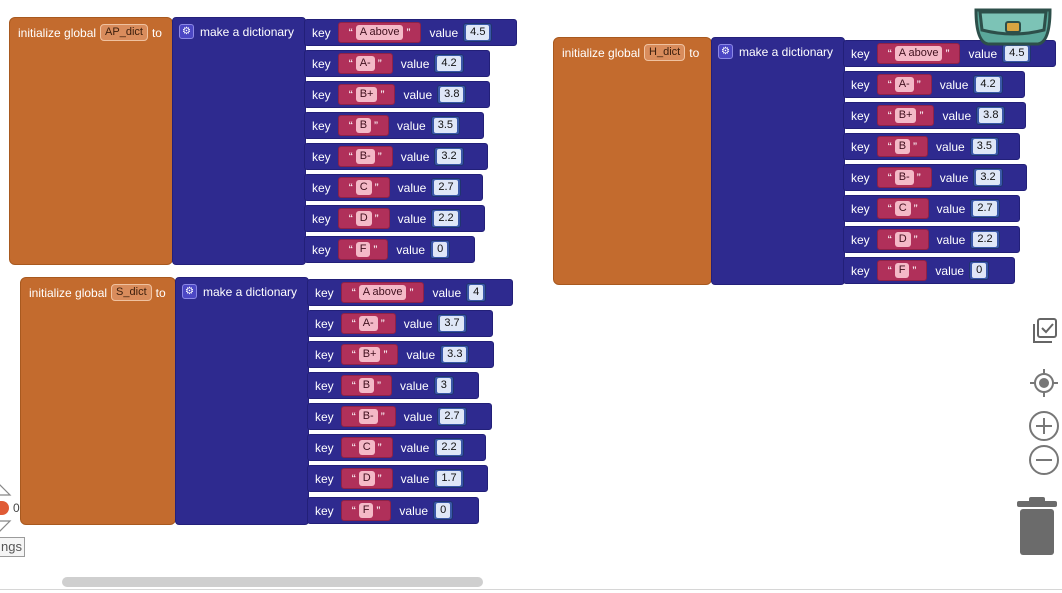  What do you see at coordinates (272, 582) in the screenshot?
I see `horizontal-scrollbar` at bounding box center [272, 582].